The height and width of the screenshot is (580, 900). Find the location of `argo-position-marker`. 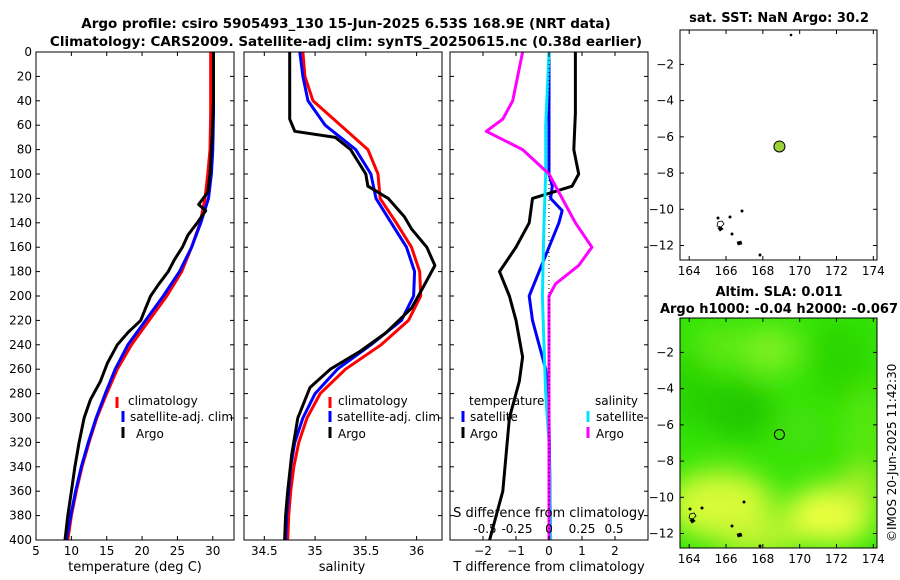

argo-position-marker is located at coordinates (779, 146).